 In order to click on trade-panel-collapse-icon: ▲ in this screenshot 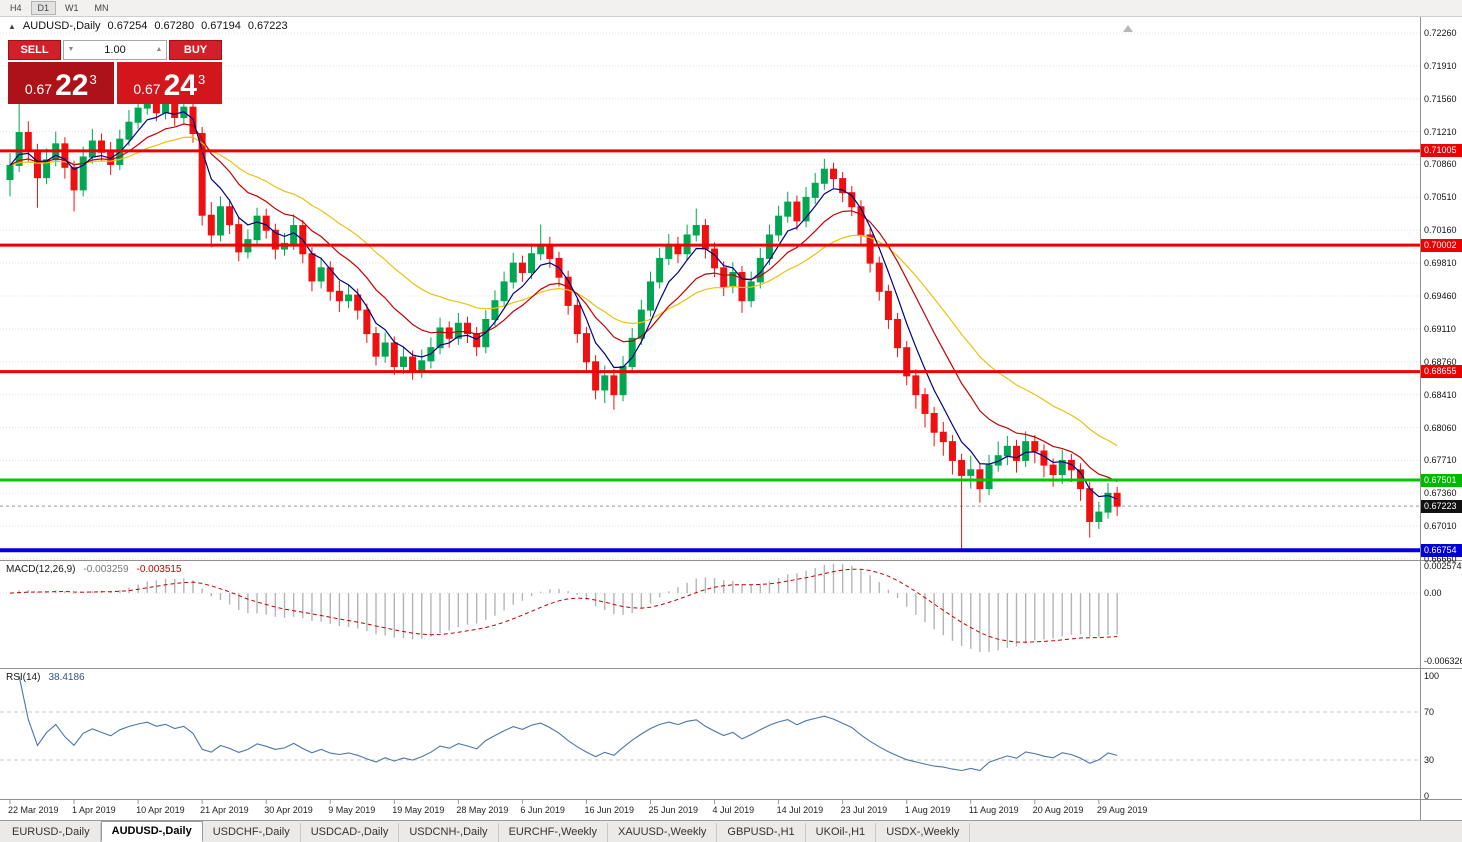, I will do `click(12, 26)`.